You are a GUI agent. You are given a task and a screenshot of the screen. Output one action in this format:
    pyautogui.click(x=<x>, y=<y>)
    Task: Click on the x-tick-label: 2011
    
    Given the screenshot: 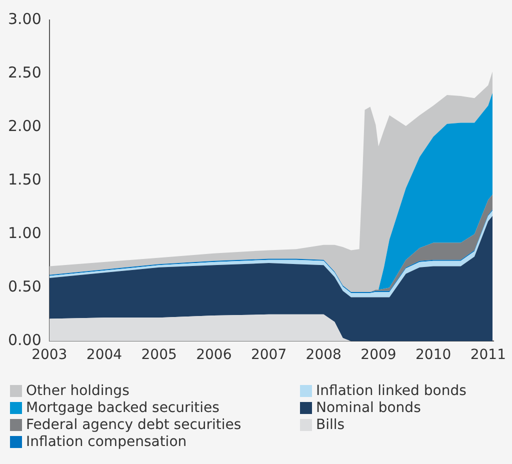 What is the action you would take?
    pyautogui.click(x=488, y=355)
    